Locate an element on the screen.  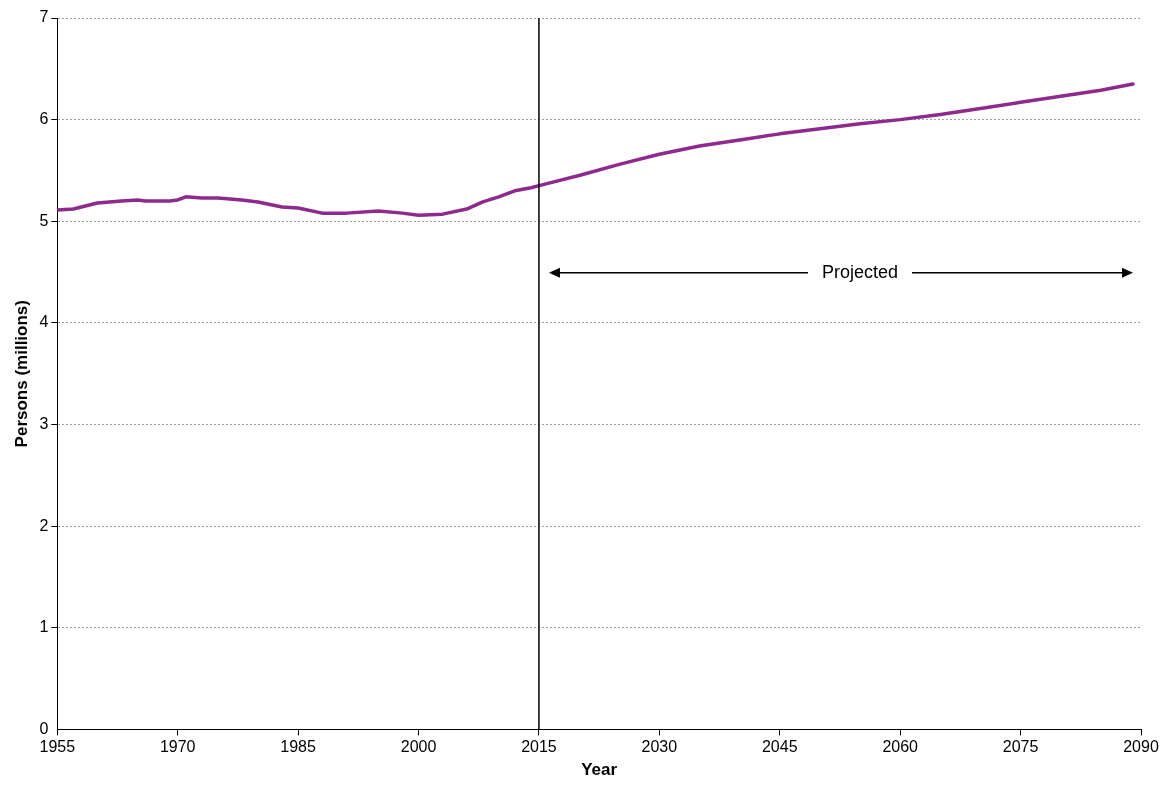
y-tick-label: 3 is located at coordinates (44, 423).